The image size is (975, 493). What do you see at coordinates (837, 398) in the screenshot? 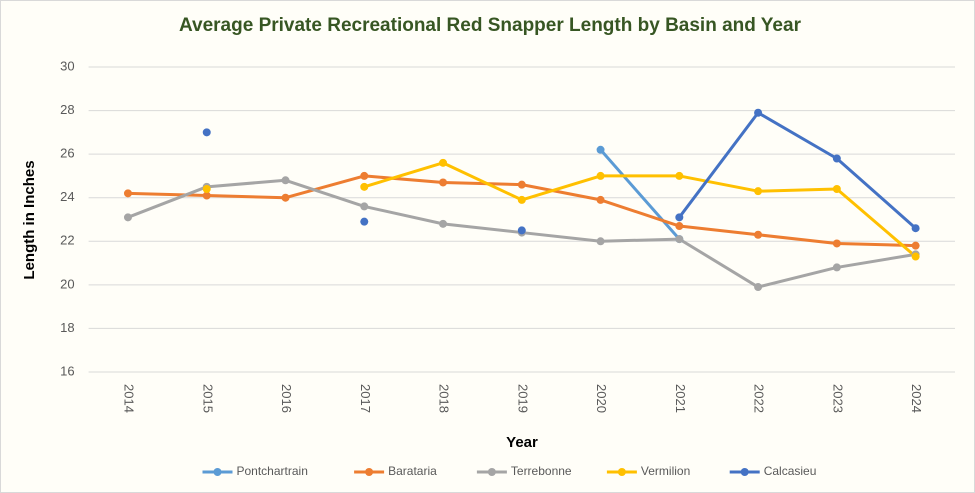
I see `x-tick-label: 2023` at bounding box center [837, 398].